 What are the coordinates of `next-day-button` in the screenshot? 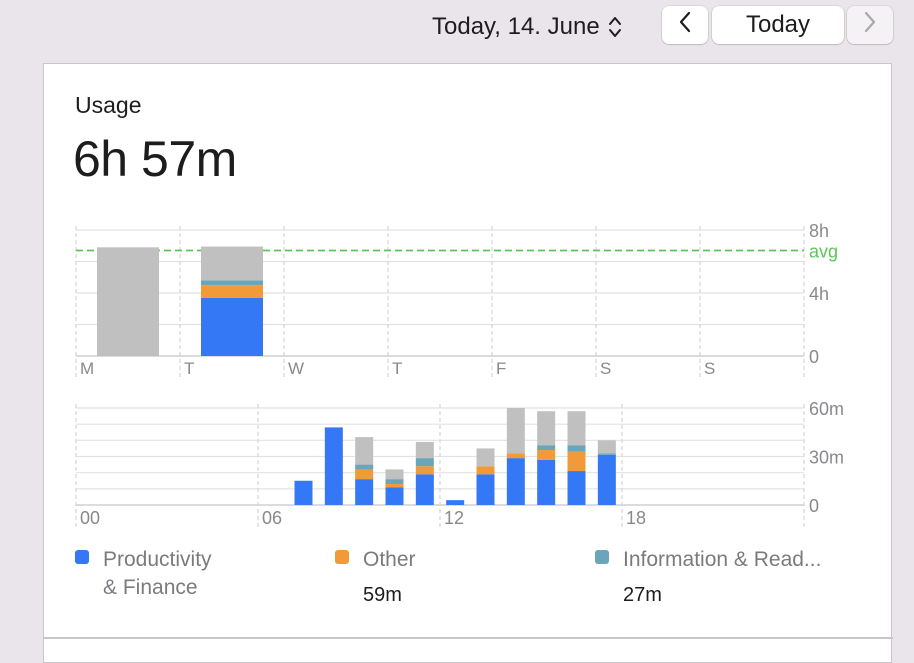 It's located at (870, 25).